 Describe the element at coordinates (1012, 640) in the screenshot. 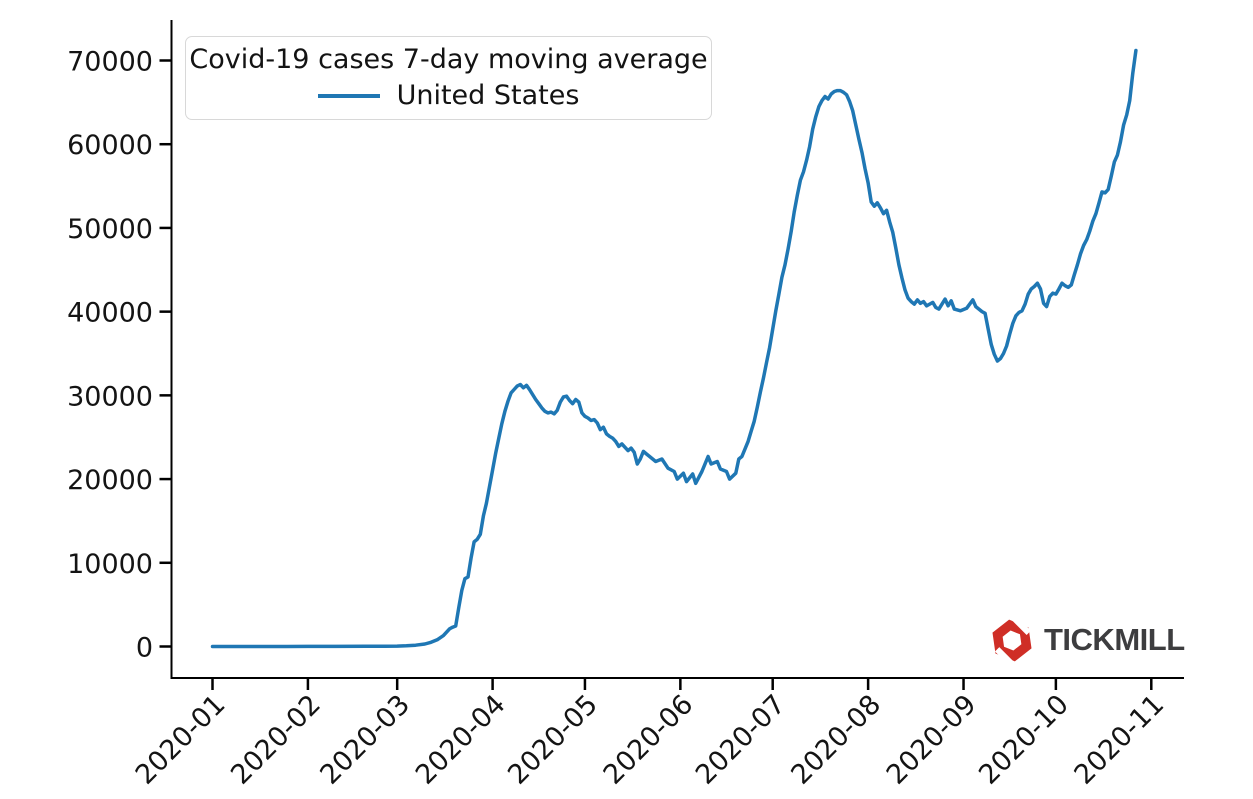

I see `tickmill-hexagon-icon` at that location.